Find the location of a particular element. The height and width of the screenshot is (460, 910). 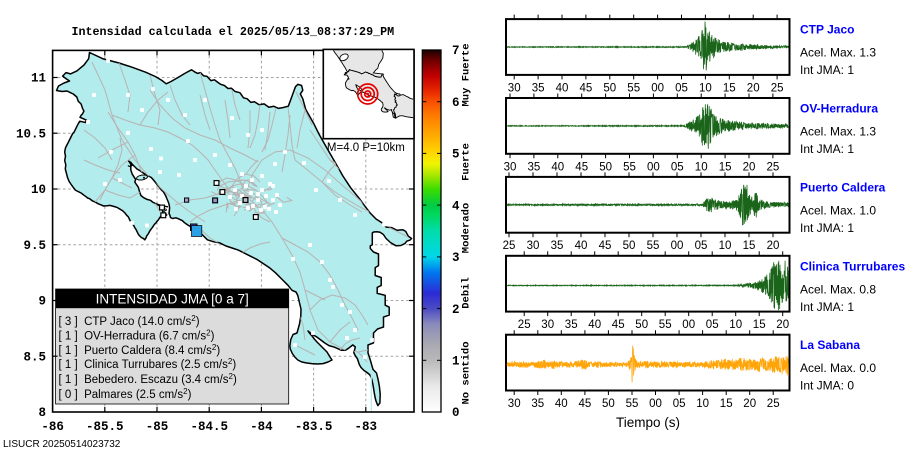

svg-text: 6 is located at coordinates (456, 103).